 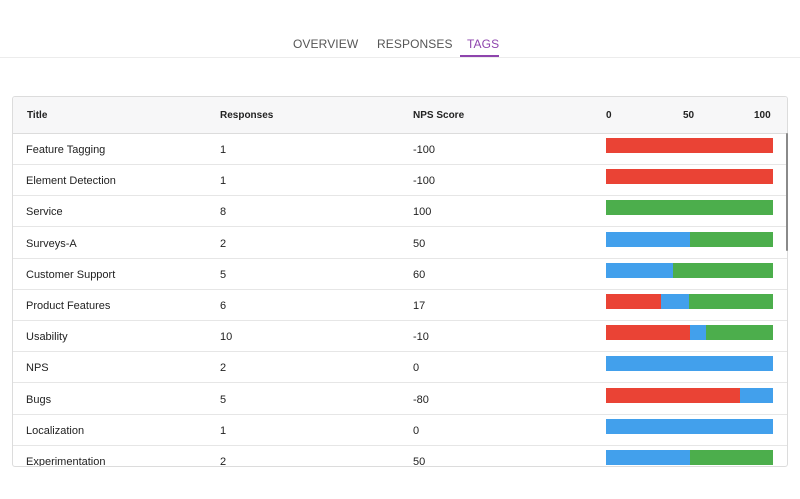 I want to click on table-row: Localization 1 0, so click(x=400, y=430).